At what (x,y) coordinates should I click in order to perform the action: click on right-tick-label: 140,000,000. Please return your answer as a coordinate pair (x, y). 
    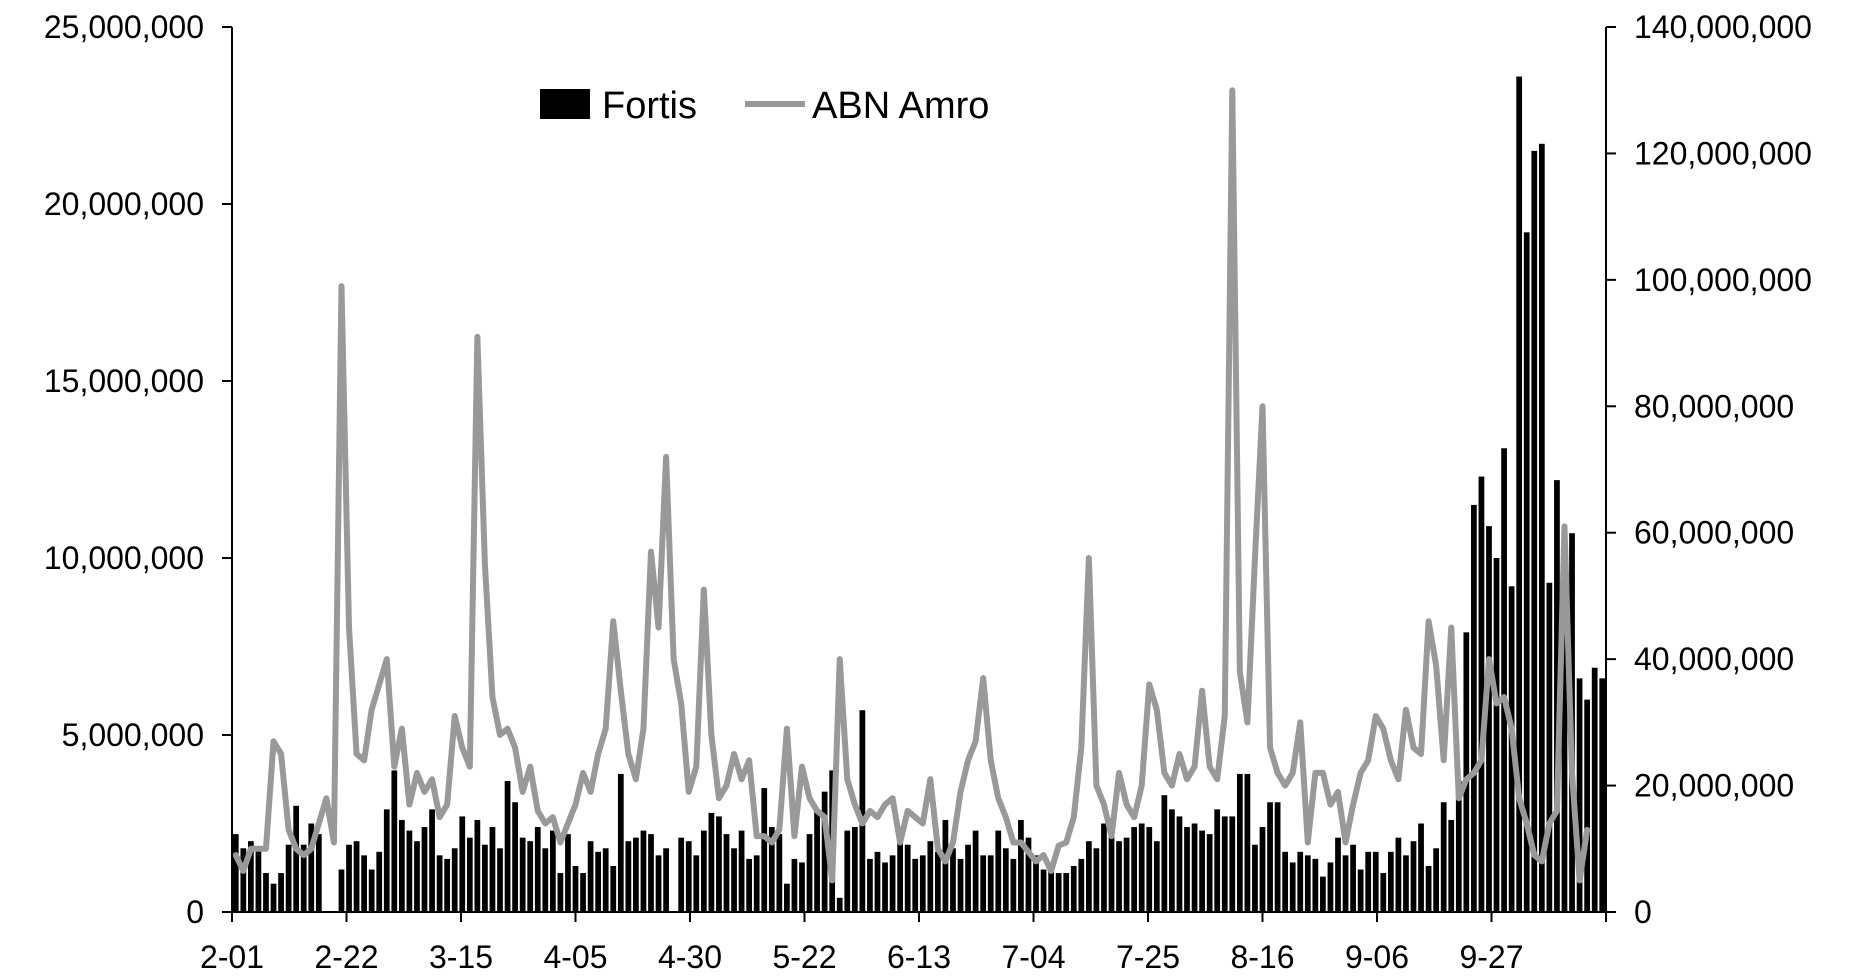
    Looking at the image, I should click on (1723, 27).